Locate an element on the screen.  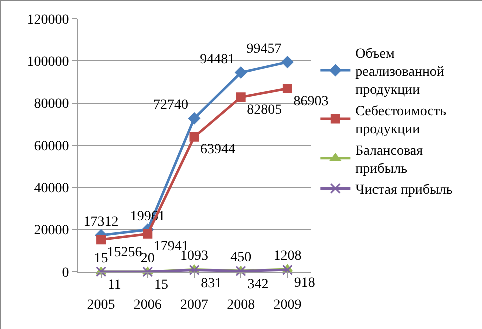
data-label: 11 is located at coordinates (115, 286).